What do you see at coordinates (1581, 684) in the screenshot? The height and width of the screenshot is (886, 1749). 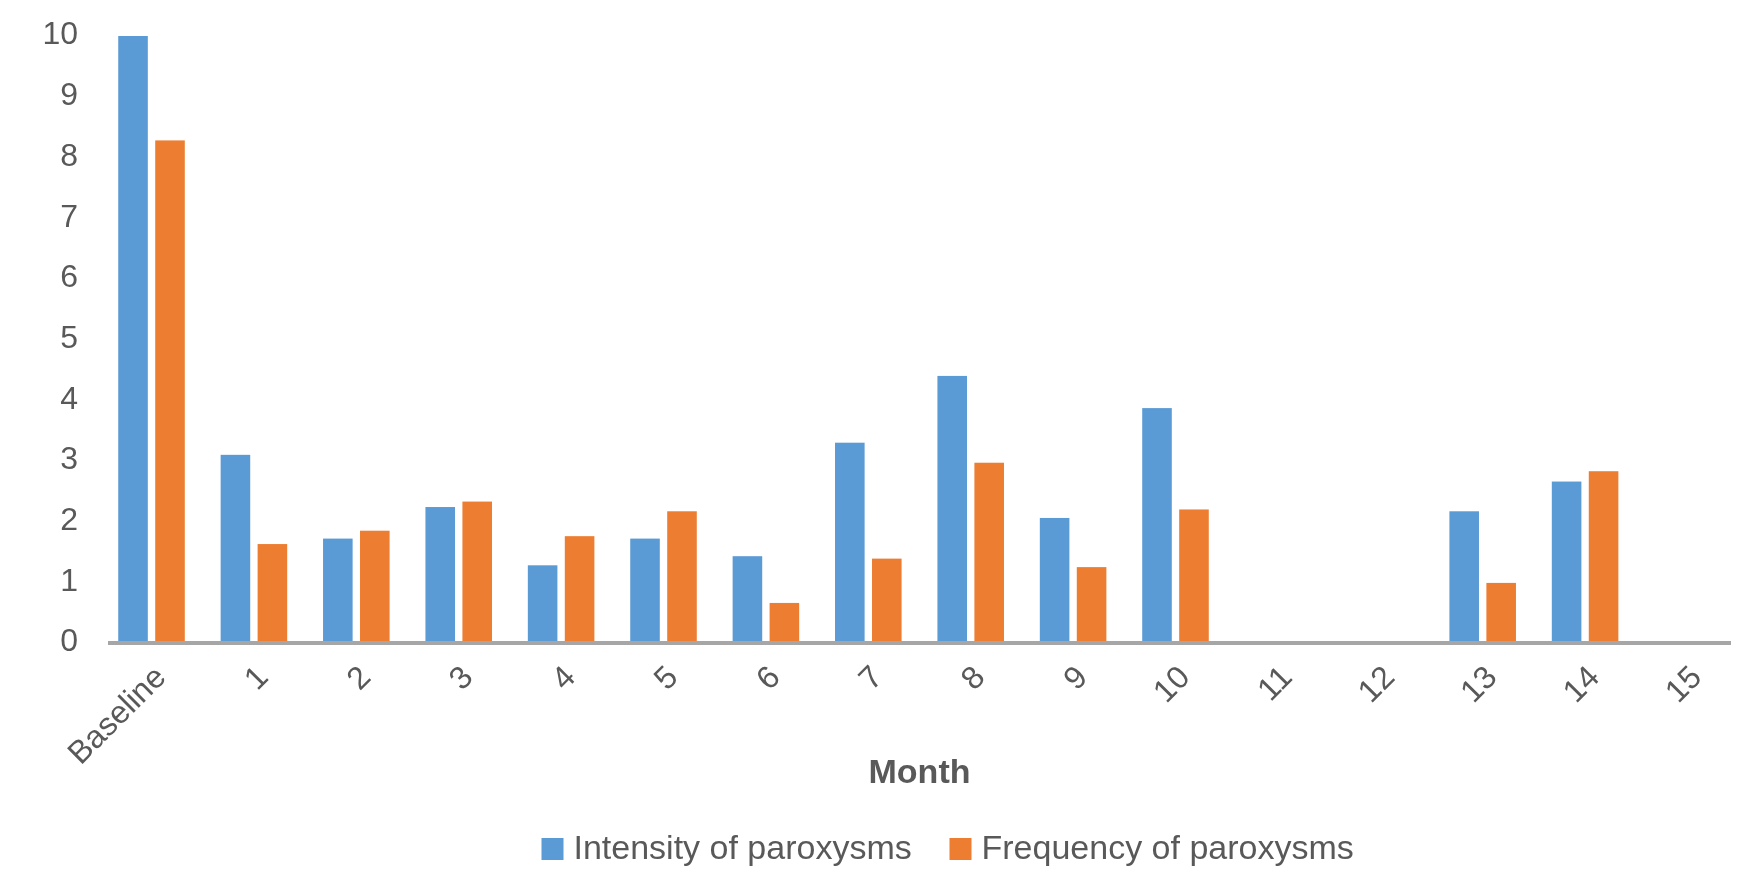 I see `x-tick-label: 14` at bounding box center [1581, 684].